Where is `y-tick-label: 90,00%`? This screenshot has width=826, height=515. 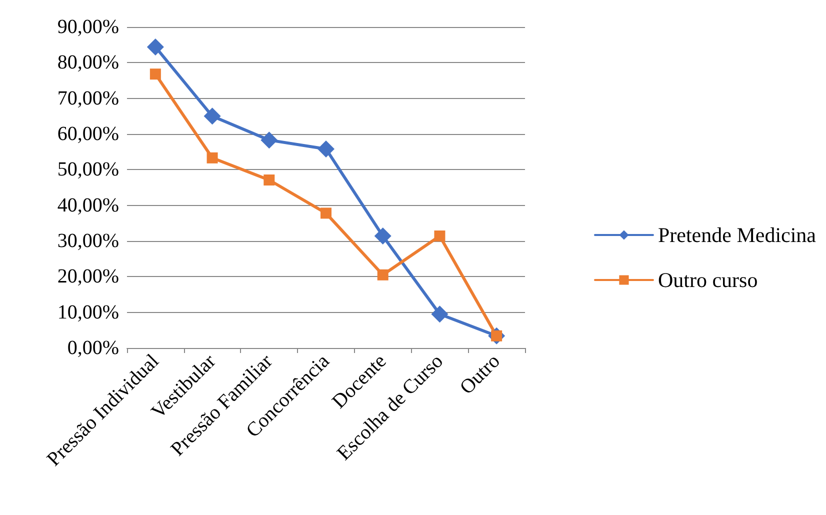 y-tick-label: 90,00% is located at coordinates (88, 27).